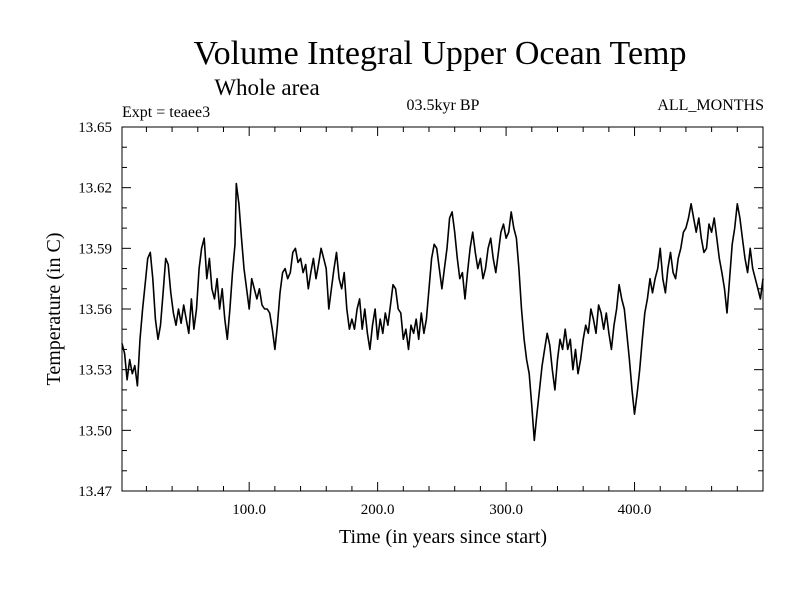  What do you see at coordinates (54, 309) in the screenshot?
I see `y-axis-label: Temperature (in C)` at bounding box center [54, 309].